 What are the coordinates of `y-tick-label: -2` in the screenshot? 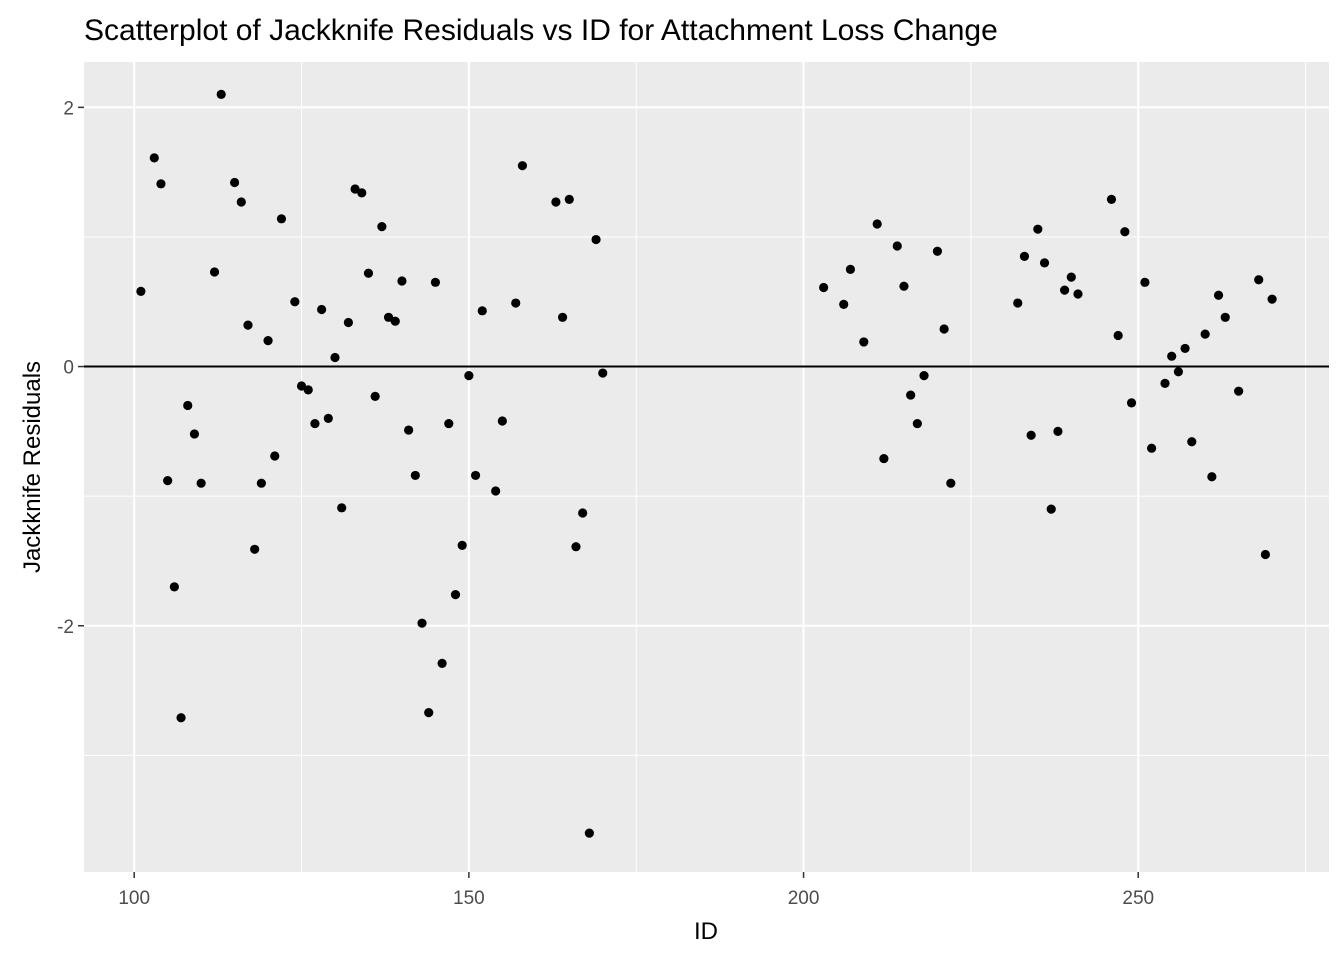 It's located at (65, 627).